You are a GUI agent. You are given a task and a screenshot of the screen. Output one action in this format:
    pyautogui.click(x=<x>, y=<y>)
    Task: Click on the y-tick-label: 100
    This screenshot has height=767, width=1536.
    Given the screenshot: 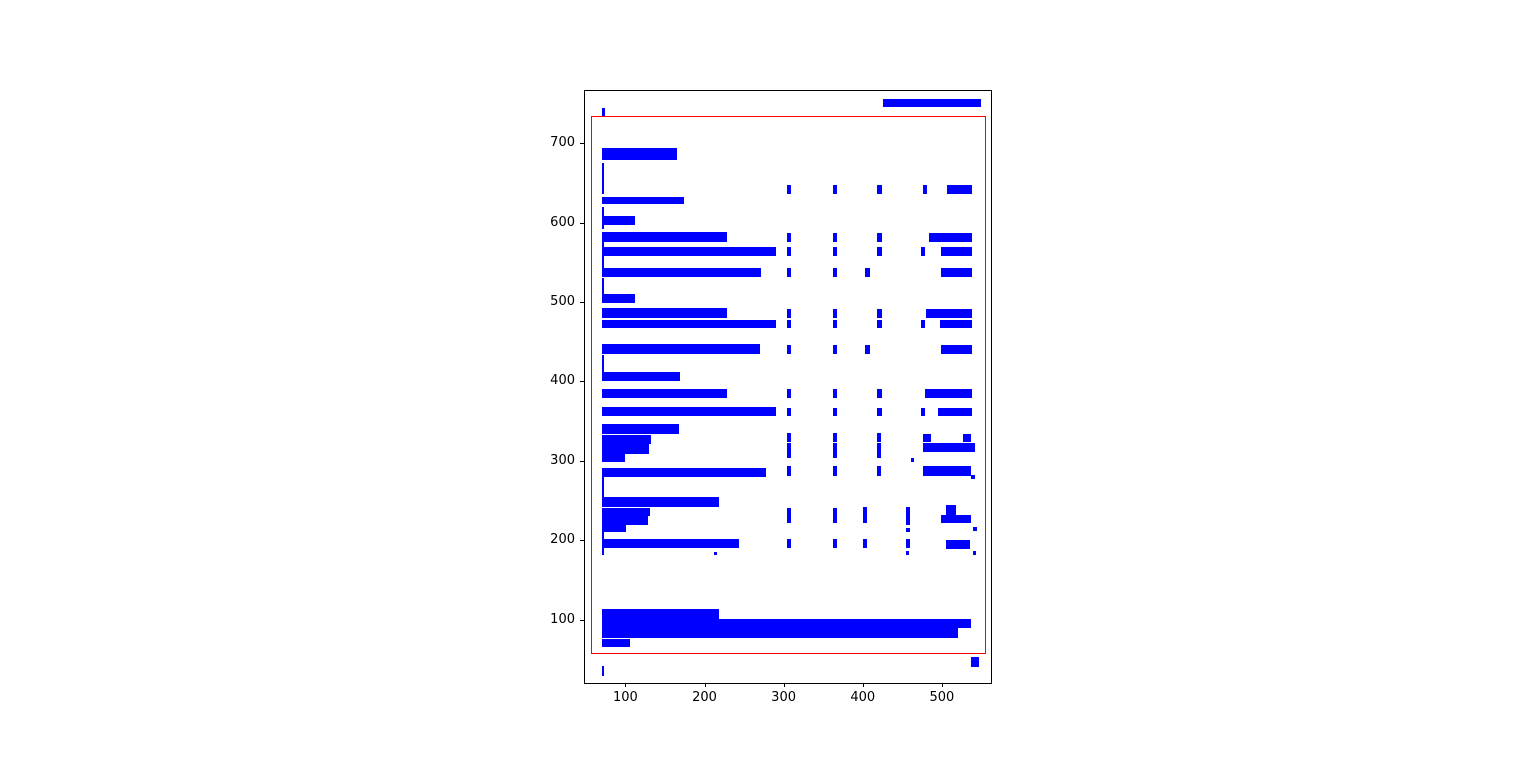 What is the action you would take?
    pyautogui.click(x=562, y=619)
    